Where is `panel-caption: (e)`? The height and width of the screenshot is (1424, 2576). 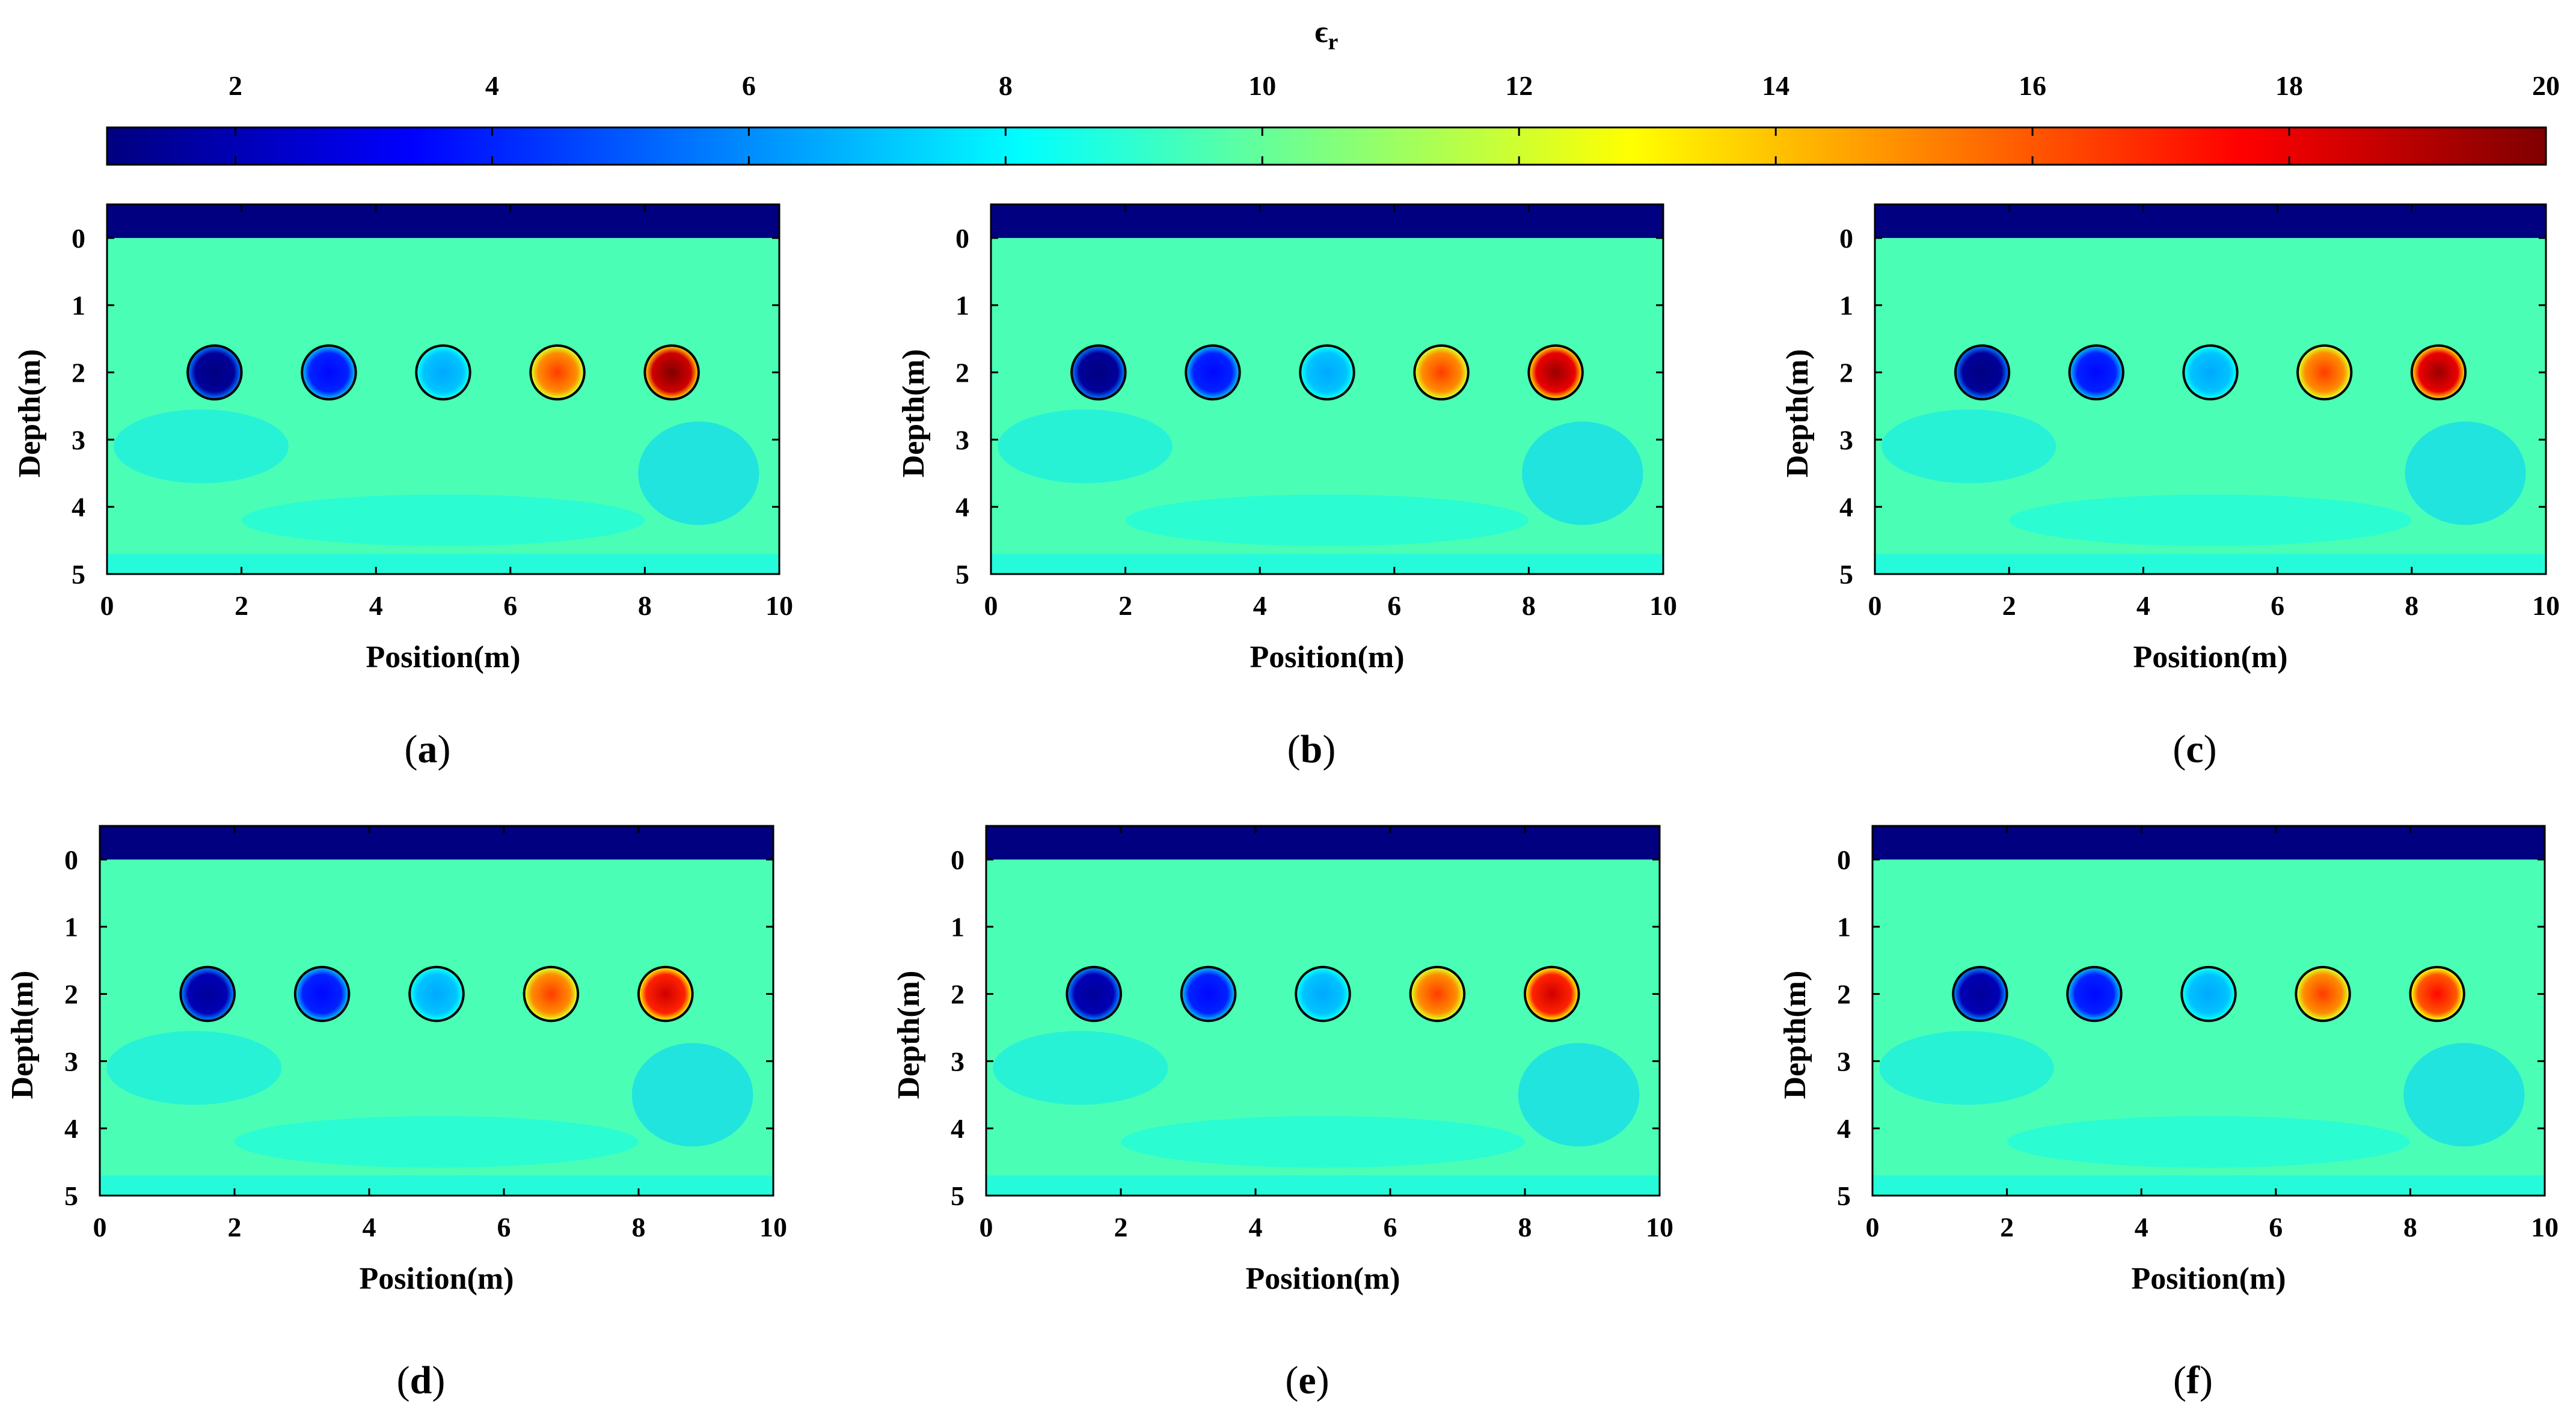 panel-caption: (e) is located at coordinates (1307, 1380).